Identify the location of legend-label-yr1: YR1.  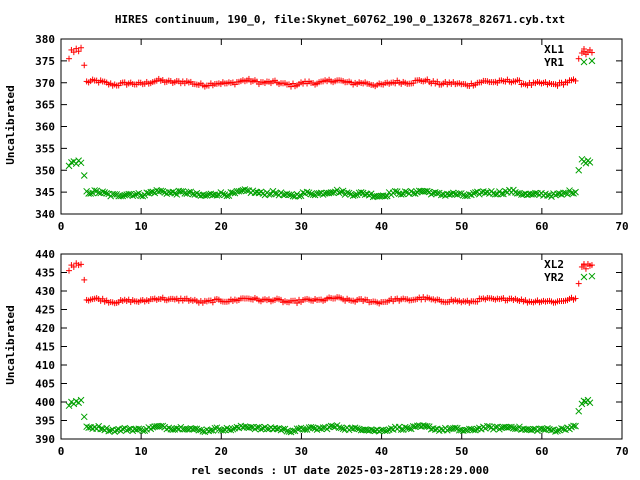
(554, 62).